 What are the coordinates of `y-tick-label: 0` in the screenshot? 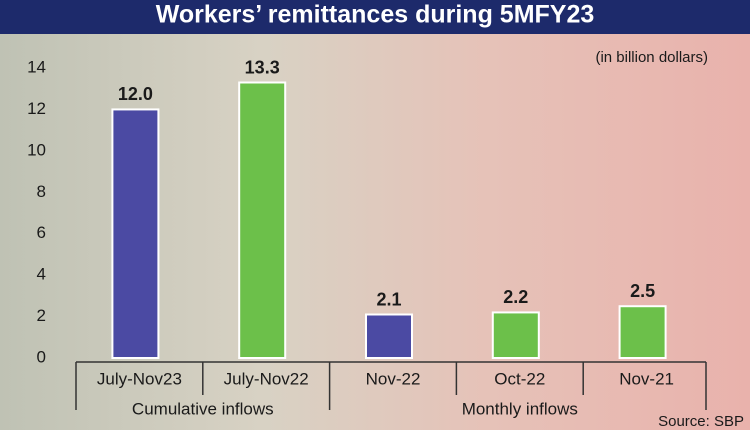 It's located at (41, 356).